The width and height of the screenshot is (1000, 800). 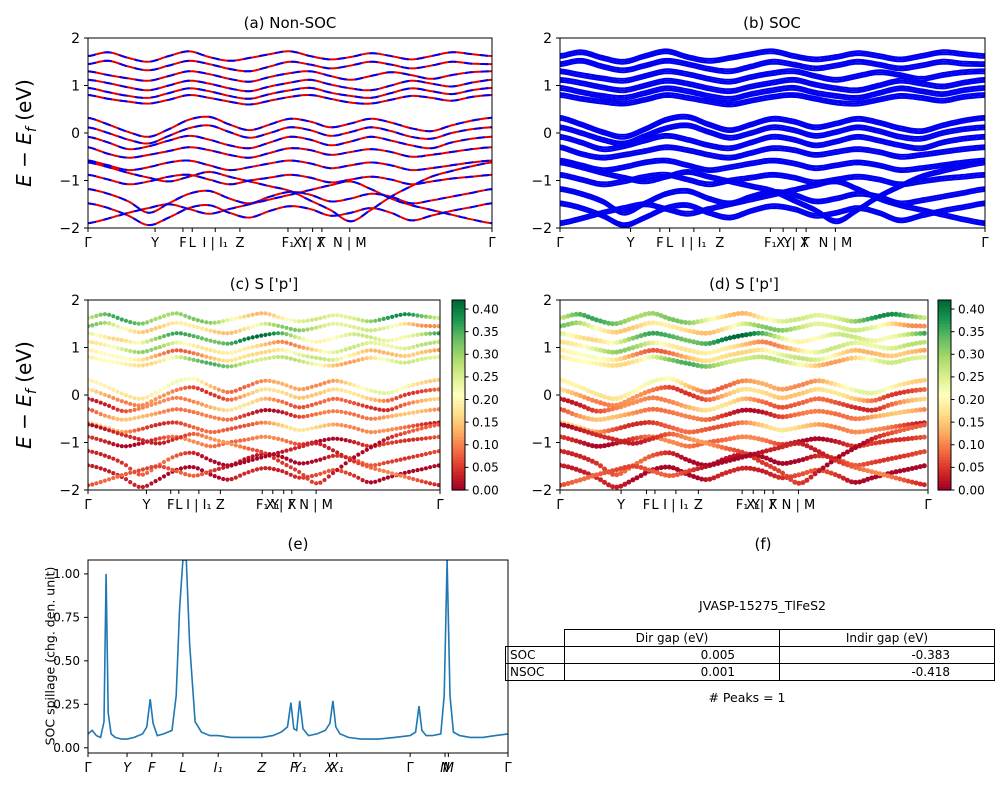 What do you see at coordinates (290, 138) in the screenshot?
I see `nonsoc-bands` at bounding box center [290, 138].